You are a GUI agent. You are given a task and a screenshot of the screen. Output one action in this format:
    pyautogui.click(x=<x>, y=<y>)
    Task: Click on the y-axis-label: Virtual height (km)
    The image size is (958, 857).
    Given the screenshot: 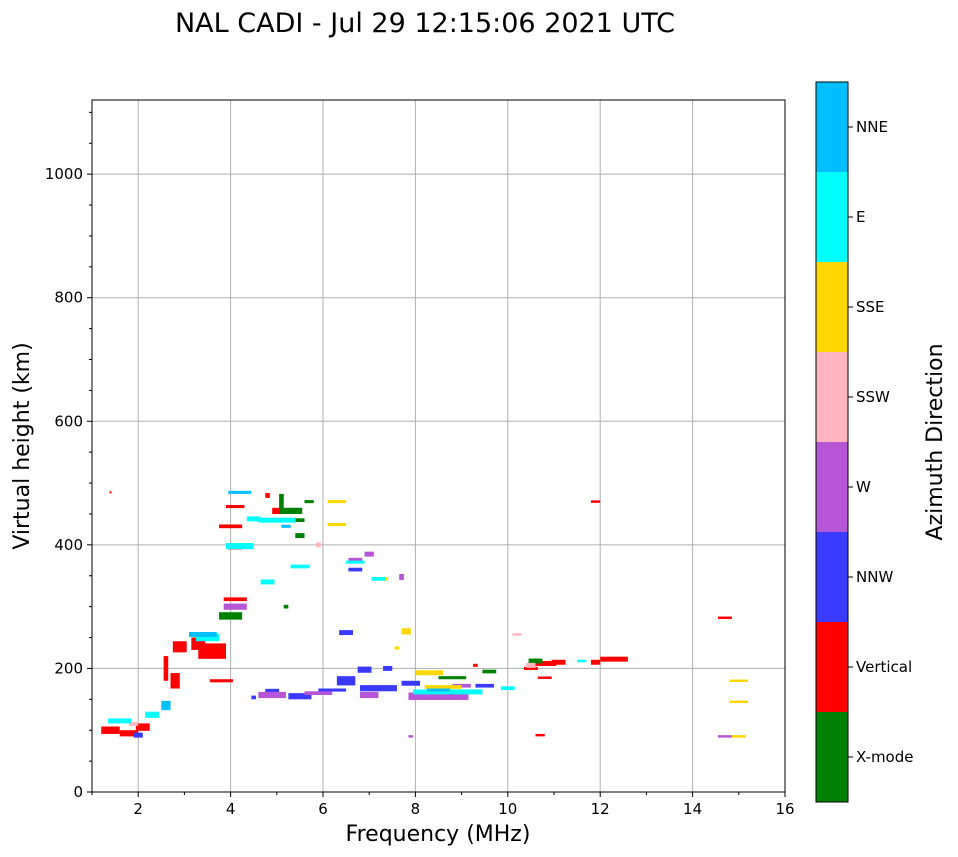 What is the action you would take?
    pyautogui.click(x=22, y=445)
    